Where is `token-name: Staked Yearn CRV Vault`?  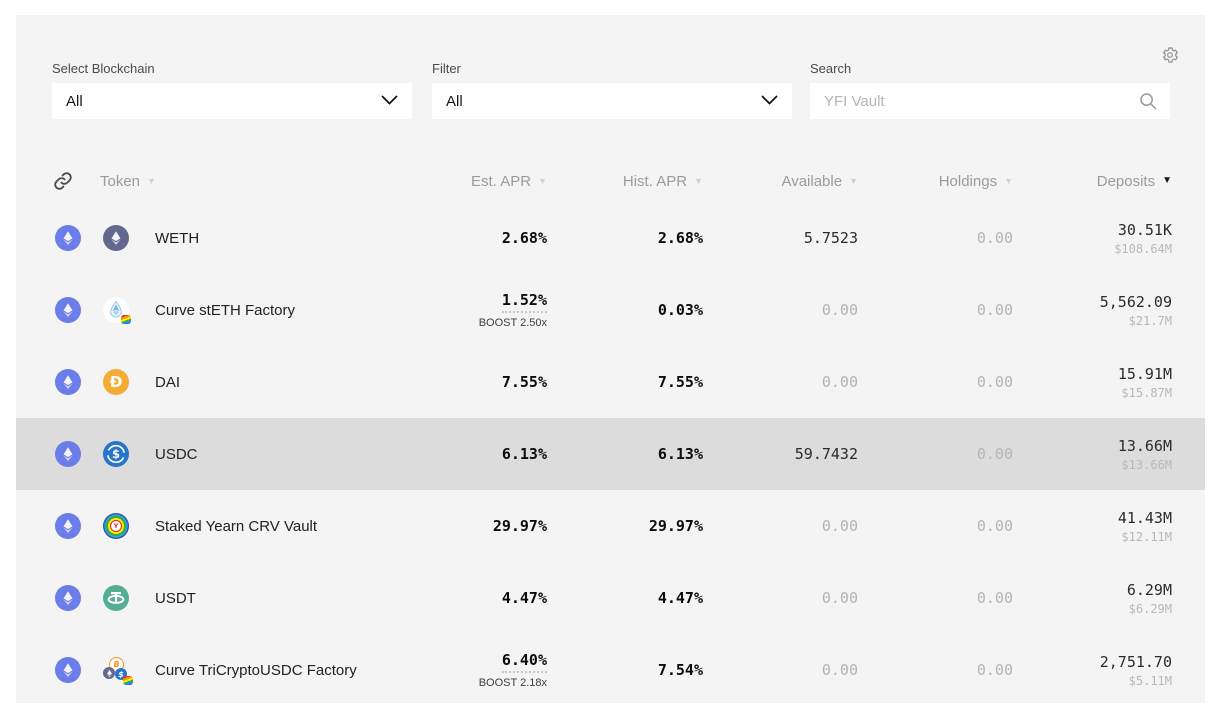
token-name: Staked Yearn CRV Vault is located at coordinates (279, 526).